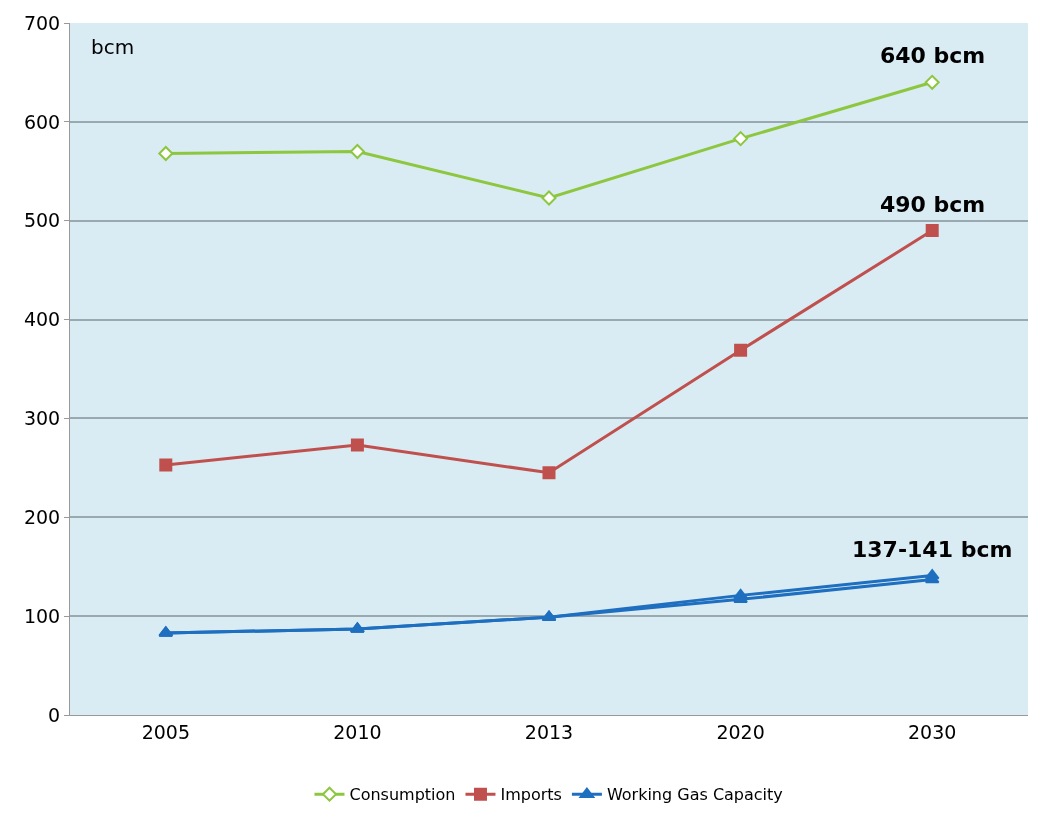 Image resolution: width=1048 pixels, height=823 pixels. What do you see at coordinates (740, 731) in the screenshot?
I see `x-tick-label: 2020` at bounding box center [740, 731].